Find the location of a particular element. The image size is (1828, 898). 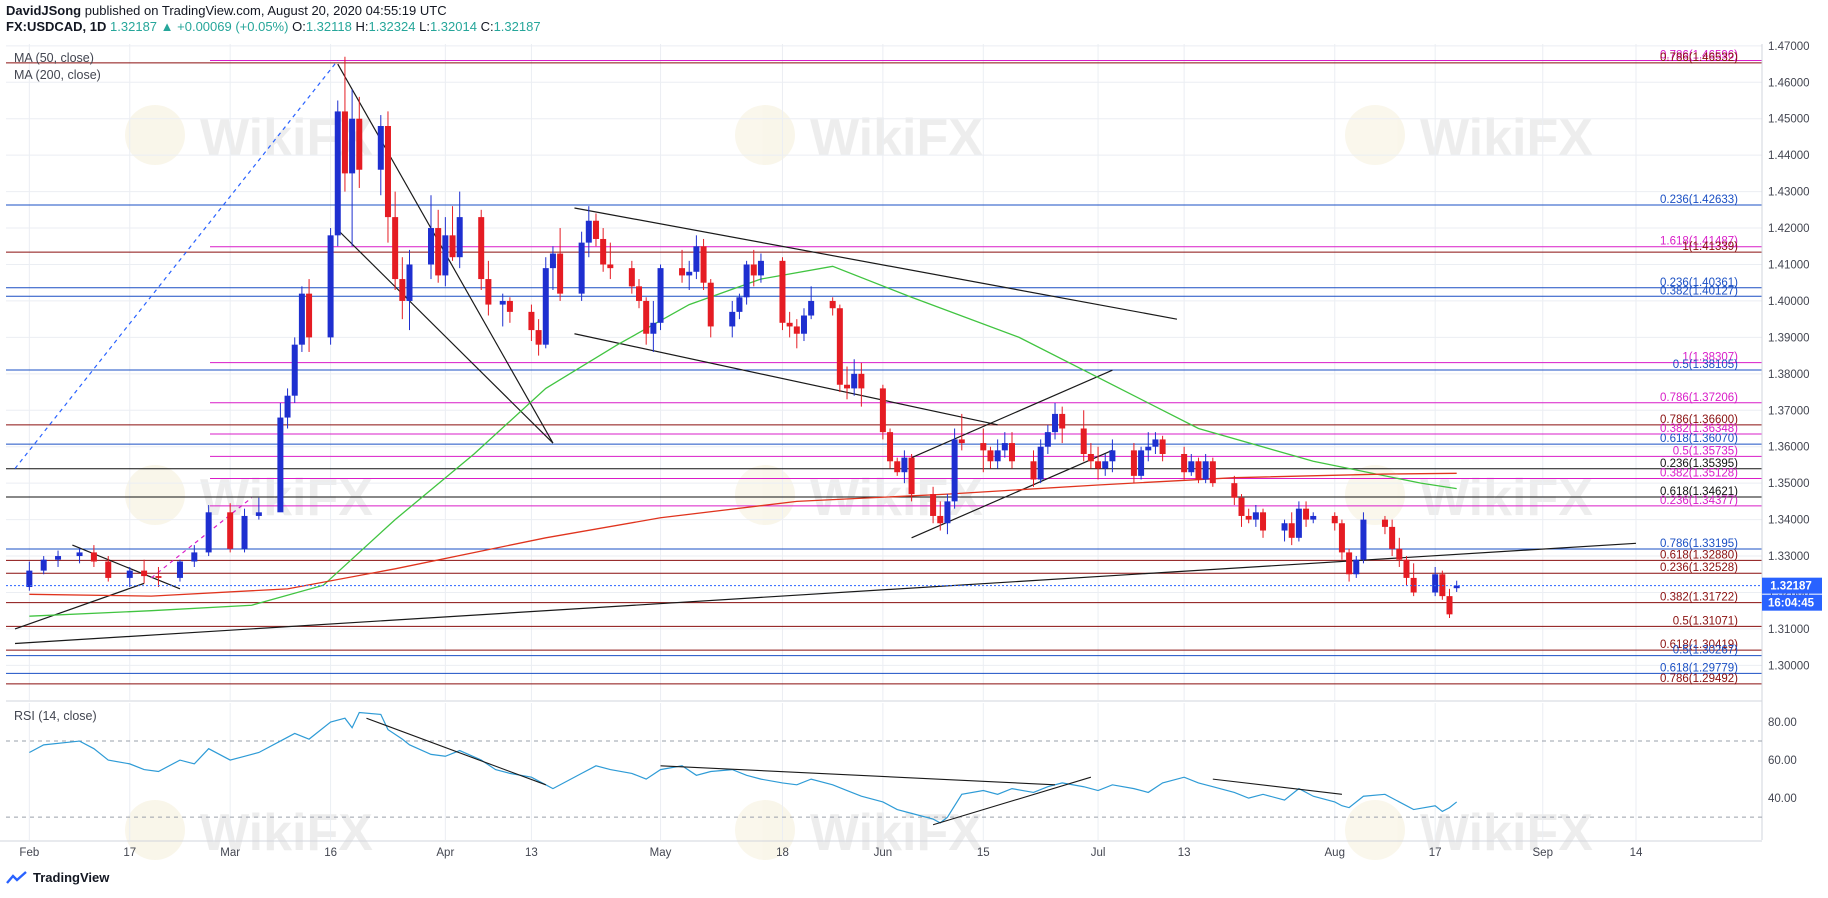

watermark: WikiFX is located at coordinates (1469, 831).